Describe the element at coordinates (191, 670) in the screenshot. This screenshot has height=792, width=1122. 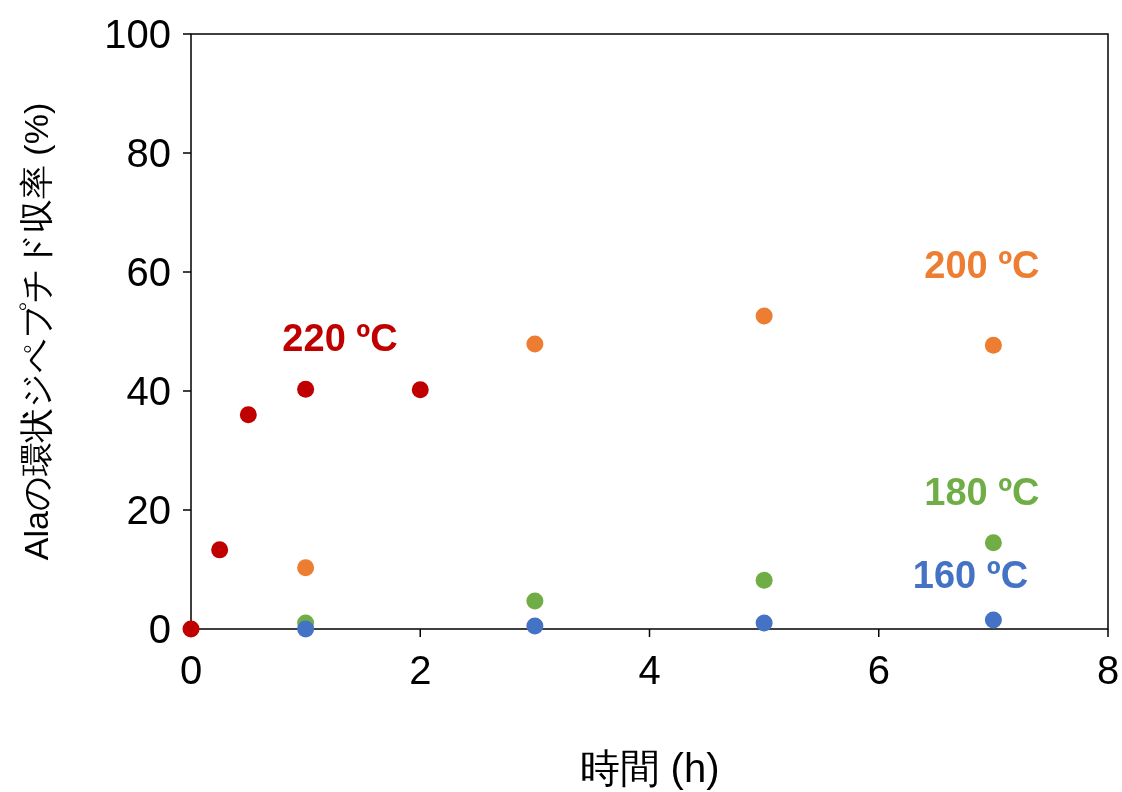
I see `x-tick-label: 0` at that location.